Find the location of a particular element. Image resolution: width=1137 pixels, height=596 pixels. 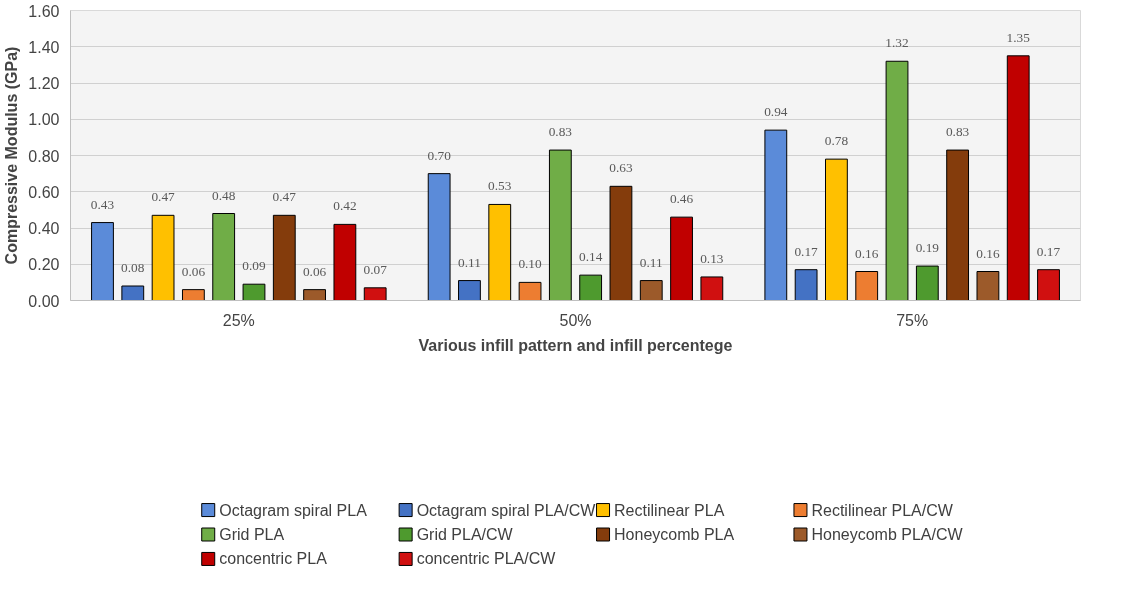

data-label: 1.35 is located at coordinates (1018, 37).